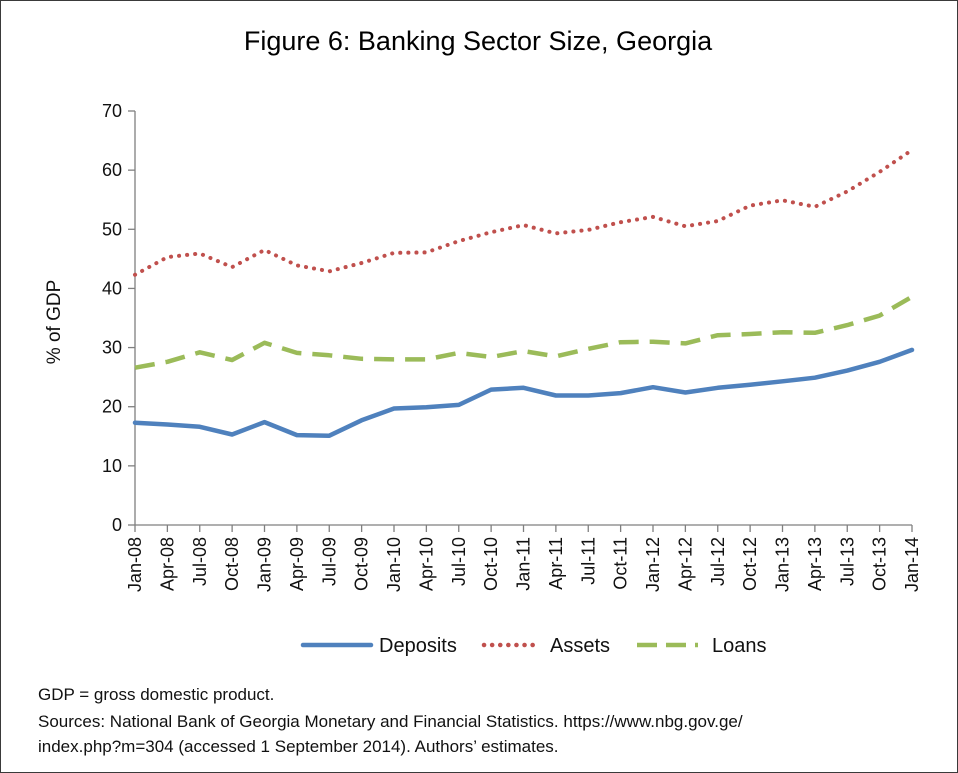  What do you see at coordinates (232, 564) in the screenshot?
I see `x-tick-label: Oct-08` at bounding box center [232, 564].